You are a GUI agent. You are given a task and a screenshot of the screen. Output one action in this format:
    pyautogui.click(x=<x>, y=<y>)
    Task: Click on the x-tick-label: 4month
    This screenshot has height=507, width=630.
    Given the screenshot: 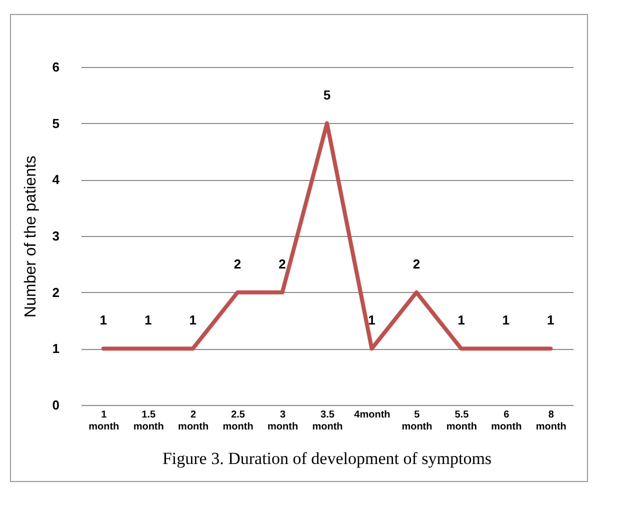 What is the action you would take?
    pyautogui.click(x=372, y=415)
    